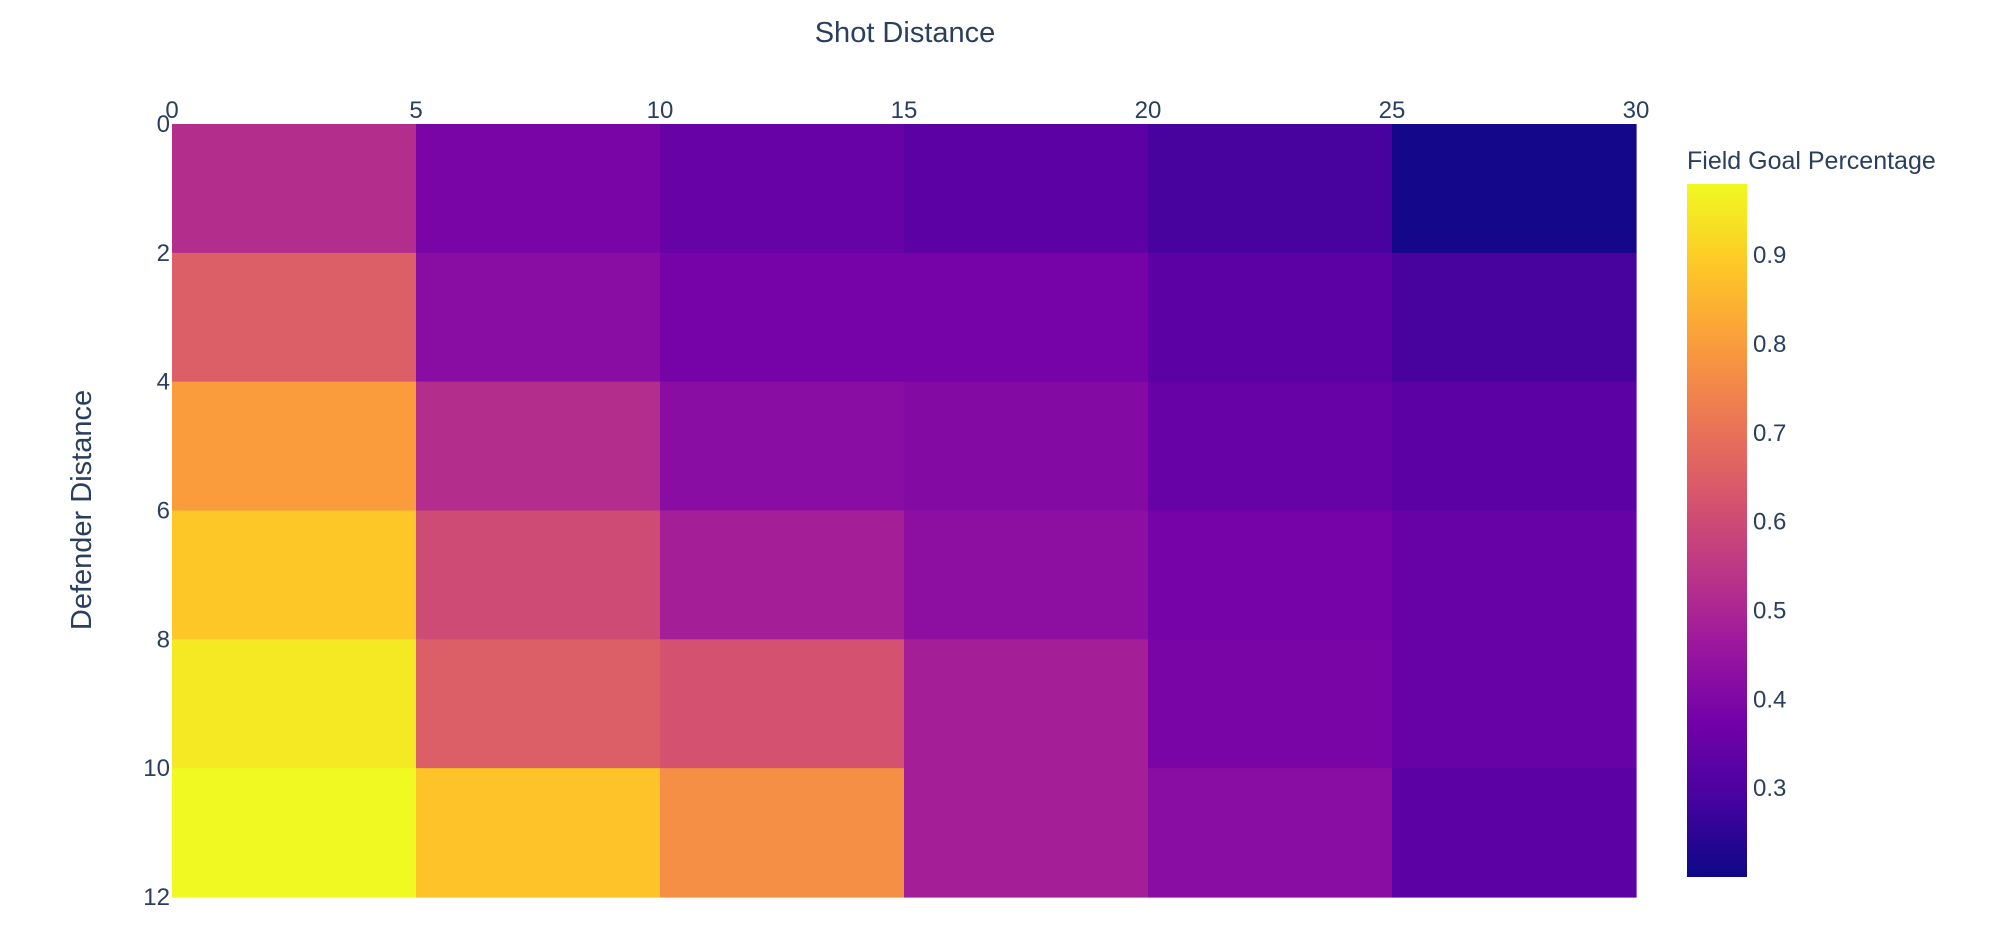 The height and width of the screenshot is (952, 2008). I want to click on colorbar-tick-label: 0.3, so click(1769, 788).